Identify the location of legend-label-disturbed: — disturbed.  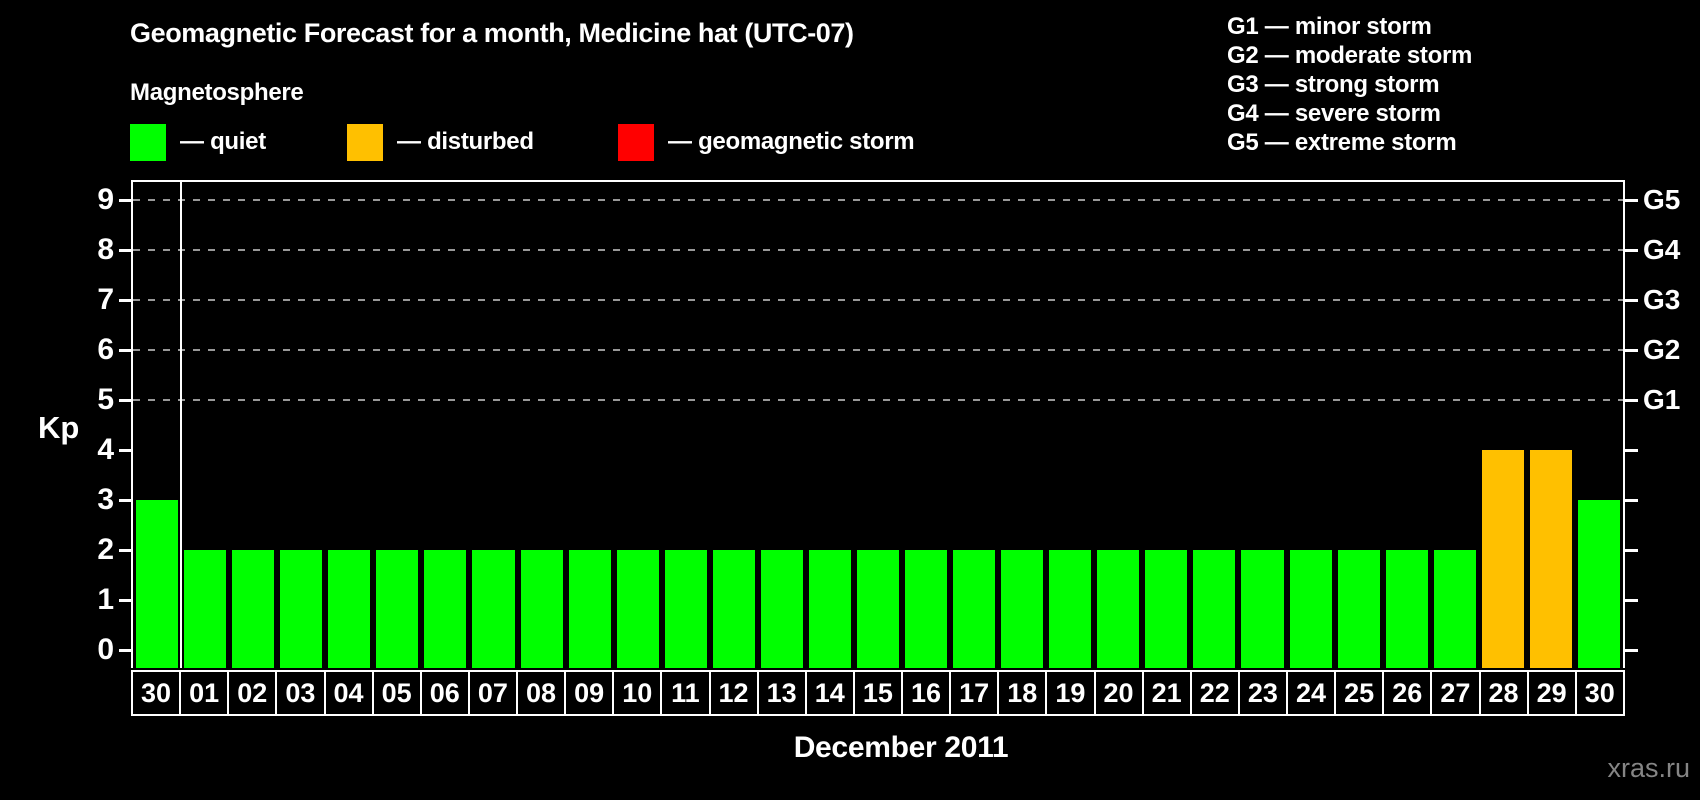
(465, 141).